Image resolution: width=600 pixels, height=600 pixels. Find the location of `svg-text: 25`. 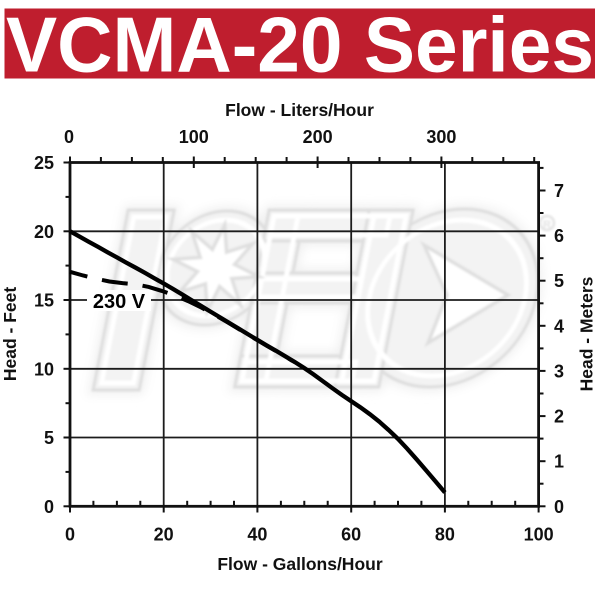

svg-text: 25 is located at coordinates (44, 163).